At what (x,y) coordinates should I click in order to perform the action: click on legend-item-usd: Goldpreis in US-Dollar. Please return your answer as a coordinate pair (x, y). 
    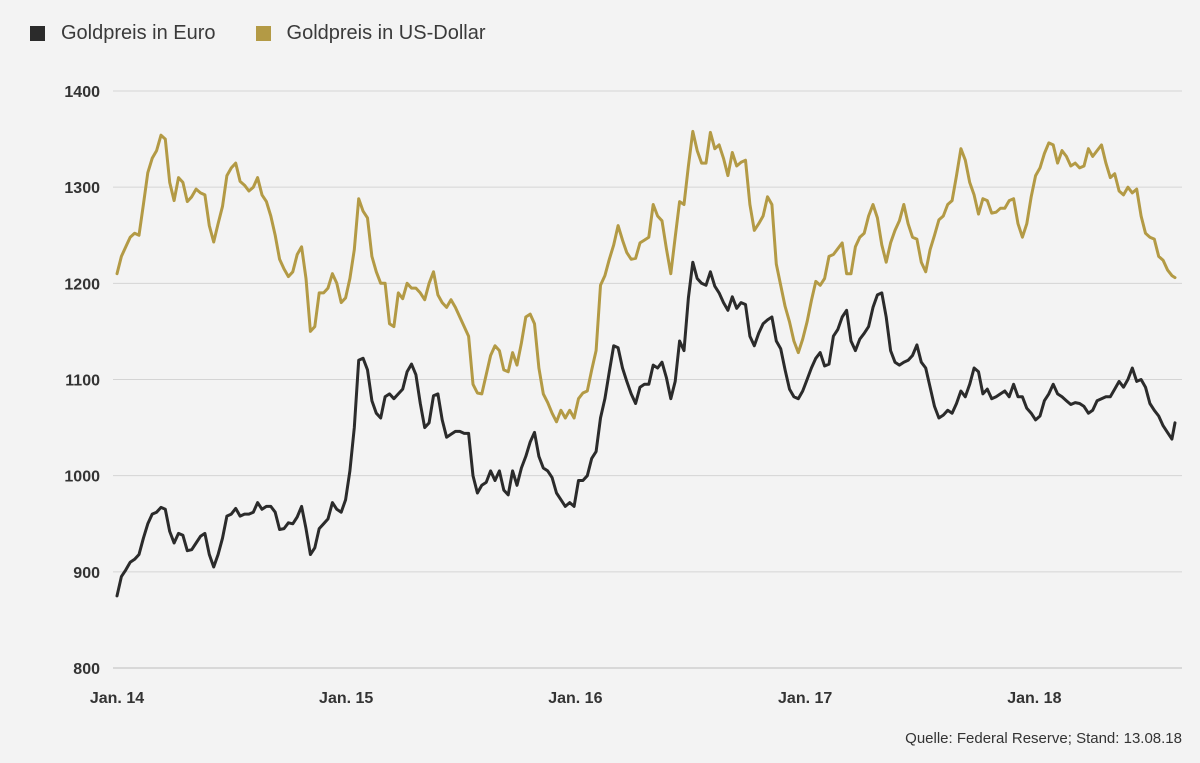
    Looking at the image, I should click on (370, 33).